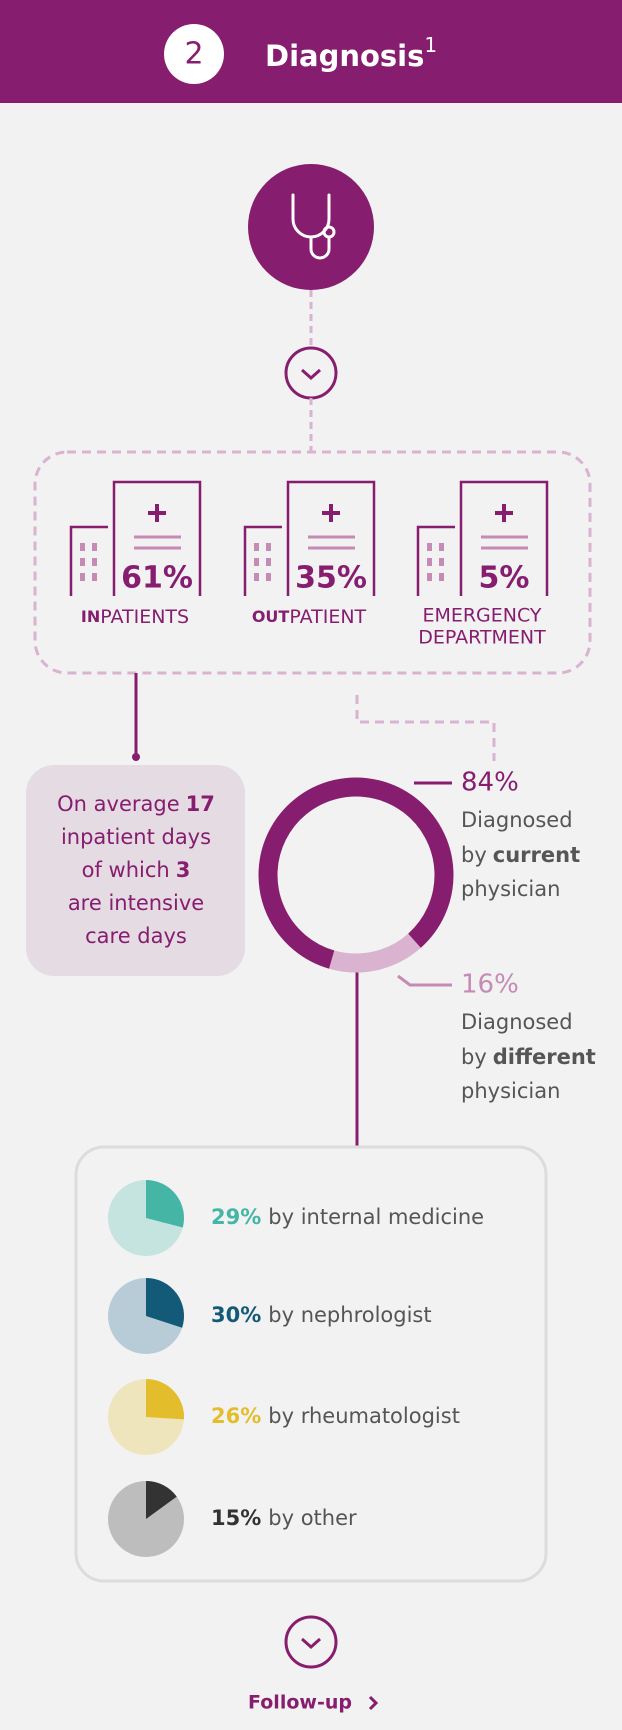 The width and height of the screenshot is (622, 1730). Describe the element at coordinates (544, 1057) in the screenshot. I see `diagnosis-bold: different` at that location.